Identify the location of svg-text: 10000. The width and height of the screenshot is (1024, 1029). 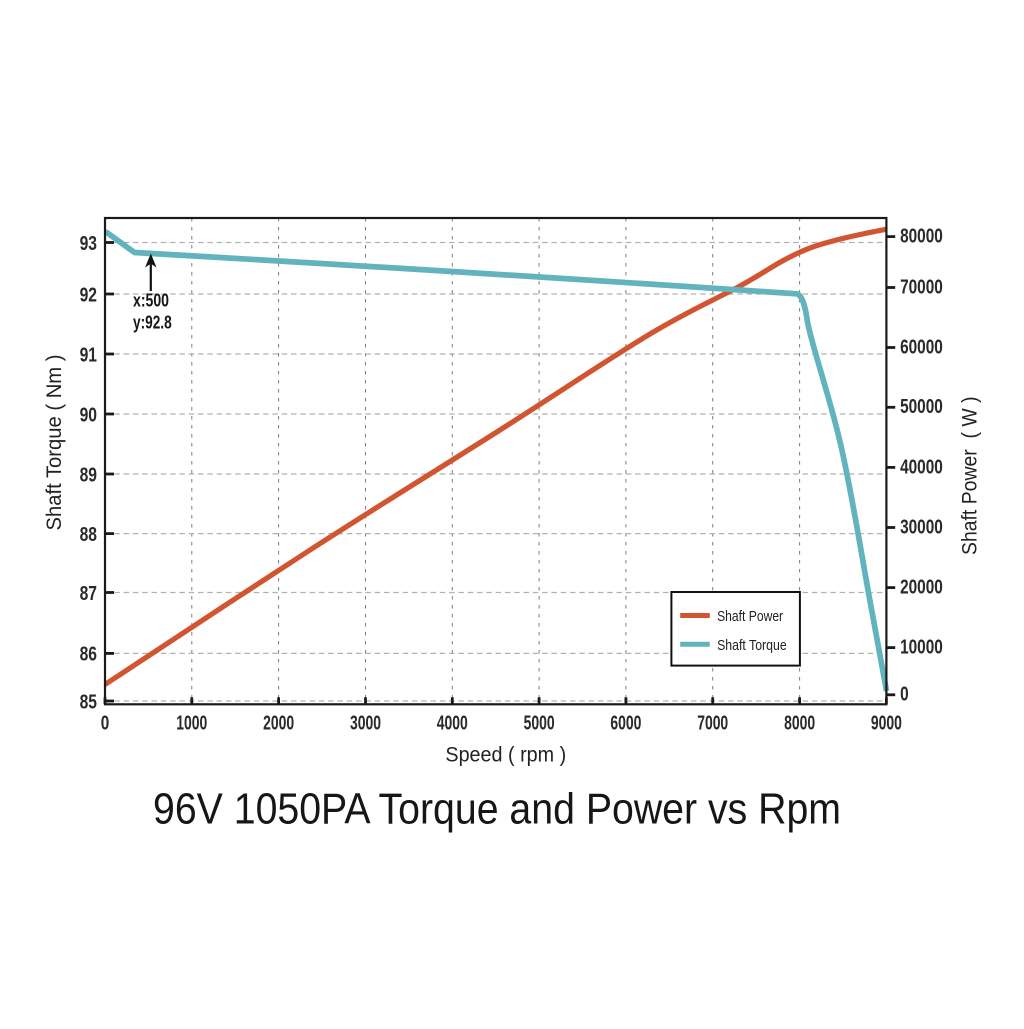
(921, 648).